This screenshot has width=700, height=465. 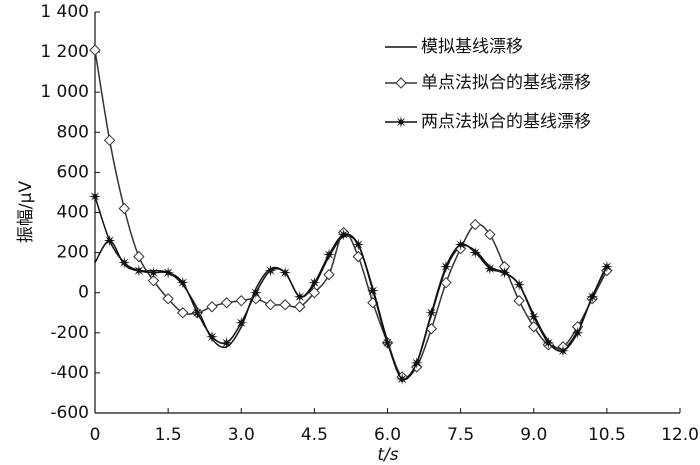 I want to click on y-tick-label: 0, so click(x=83, y=293).